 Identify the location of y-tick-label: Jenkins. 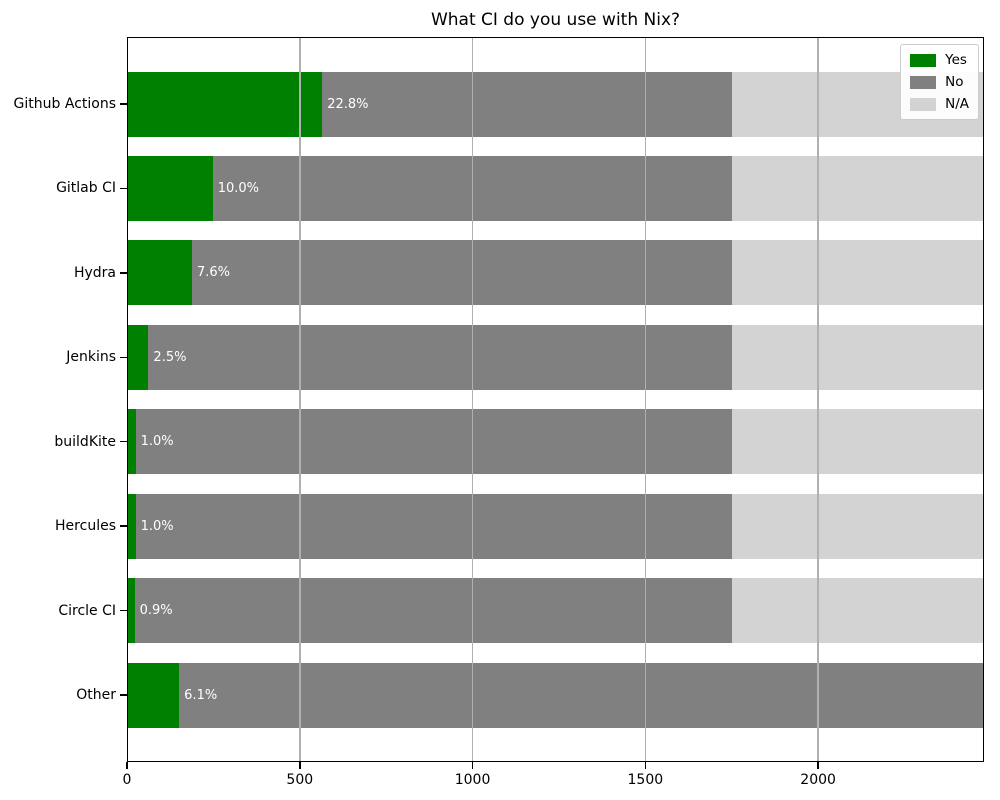
(91, 357).